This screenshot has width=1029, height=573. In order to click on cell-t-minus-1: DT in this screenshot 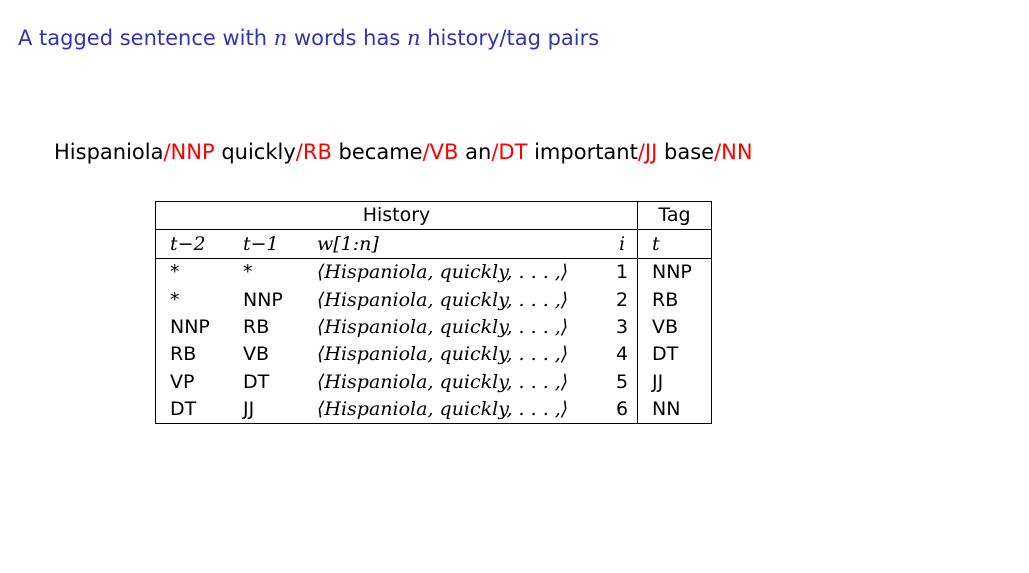, I will do `click(256, 381)`.